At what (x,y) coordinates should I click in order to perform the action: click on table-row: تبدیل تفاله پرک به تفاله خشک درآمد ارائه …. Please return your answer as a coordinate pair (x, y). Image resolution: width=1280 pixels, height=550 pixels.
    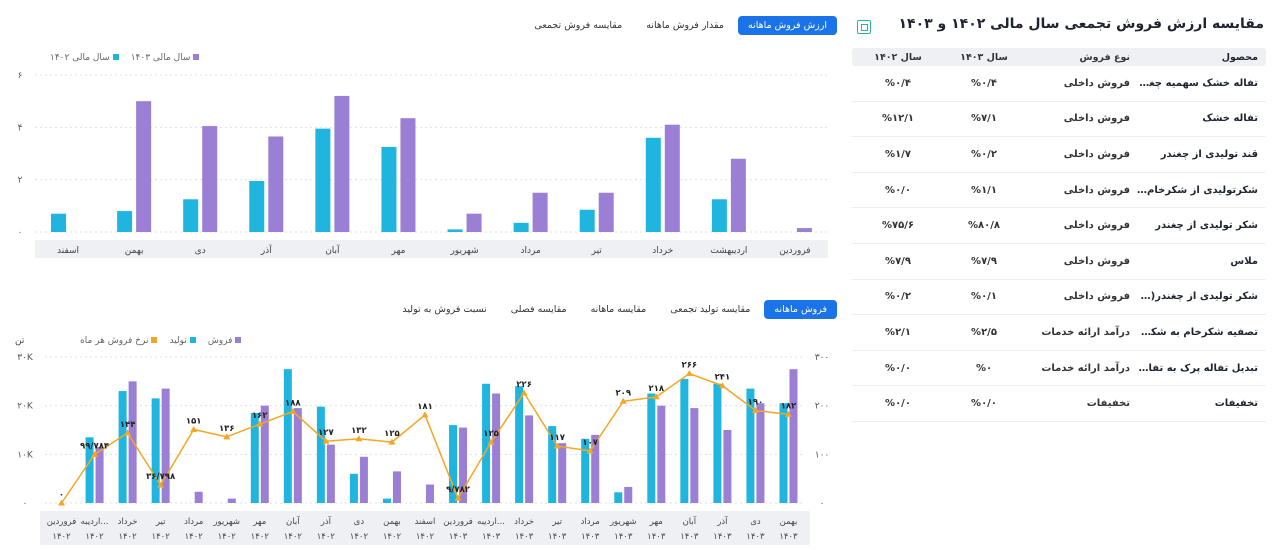
    Looking at the image, I should click on (1059, 369).